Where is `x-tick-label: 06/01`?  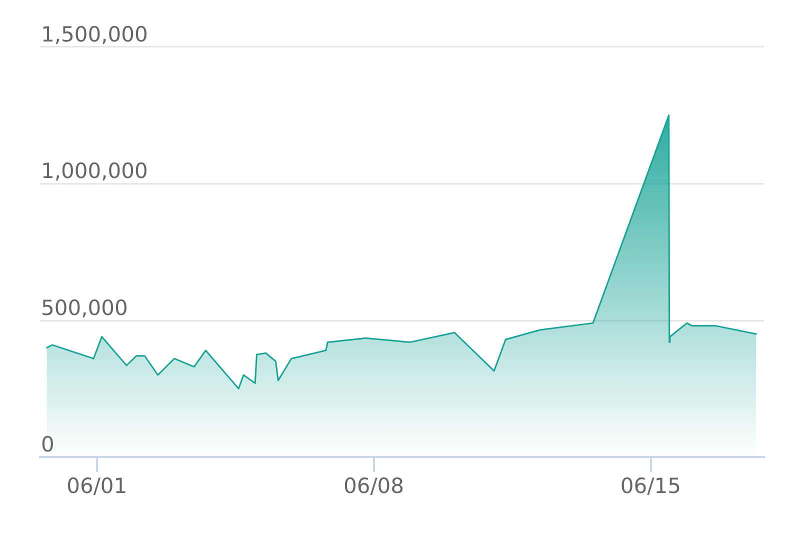
x-tick-label: 06/01 is located at coordinates (97, 486).